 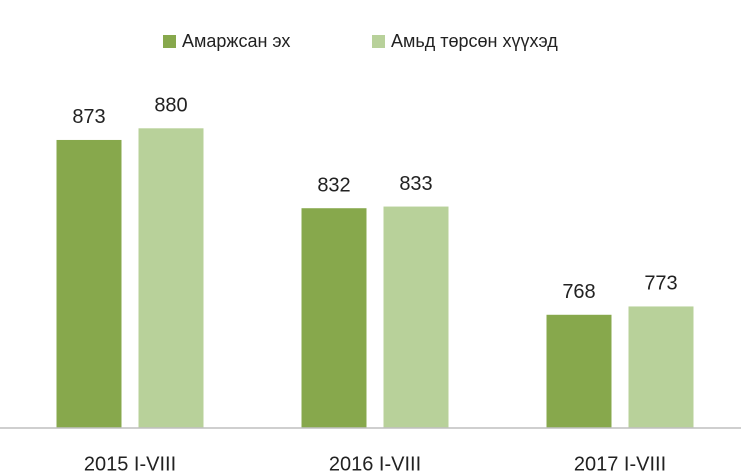 What do you see at coordinates (130, 464) in the screenshot?
I see `x-tick-label: 2015 I-VIII` at bounding box center [130, 464].